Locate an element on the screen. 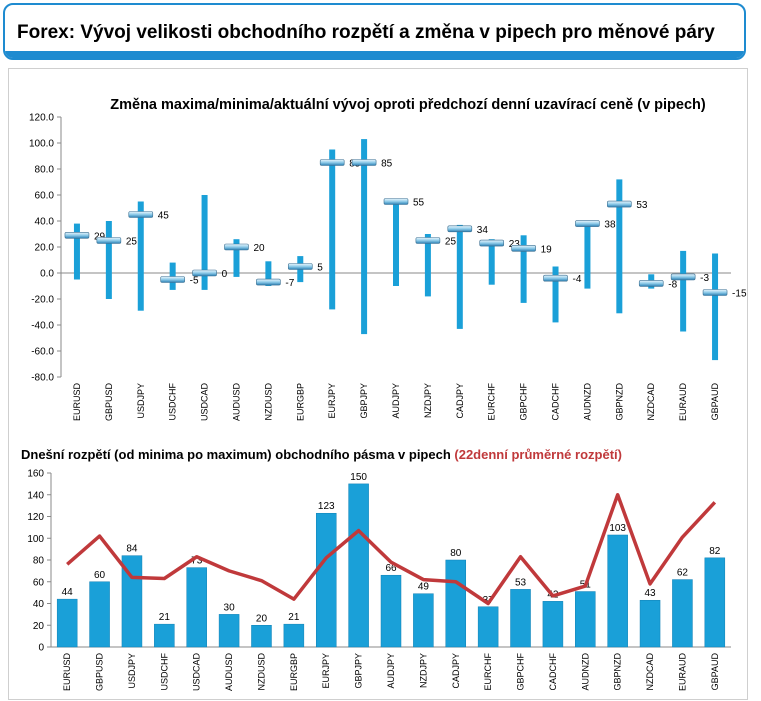 The image size is (761, 701). chart2-data-label: 103 is located at coordinates (617, 528).